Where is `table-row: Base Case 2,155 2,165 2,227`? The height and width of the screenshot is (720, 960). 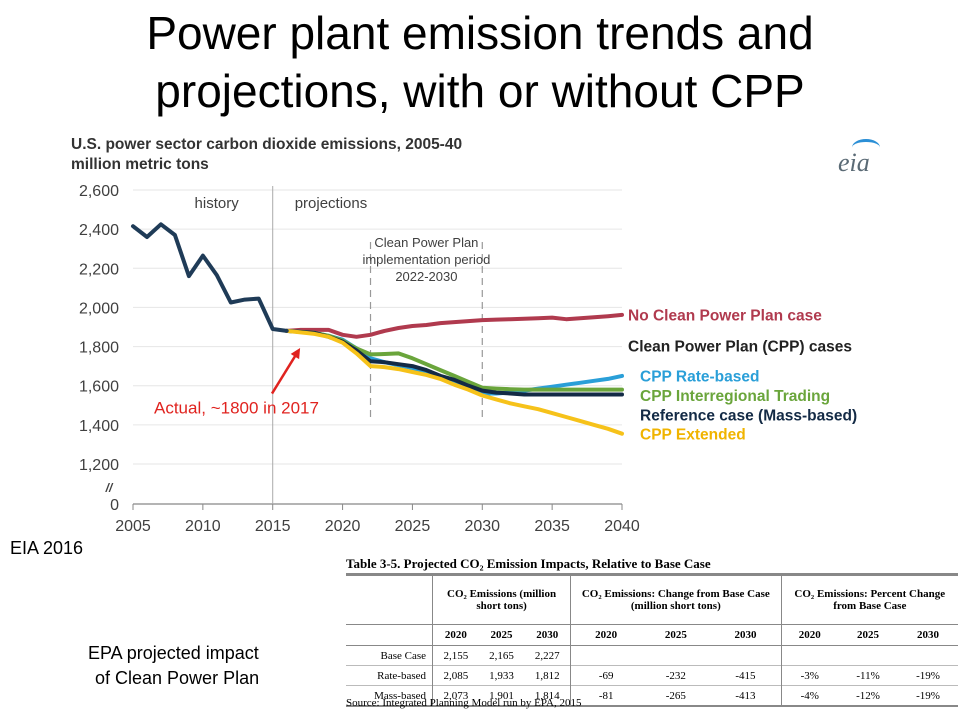
table-row: Base Case 2,155 2,165 2,227 is located at coordinates (652, 655).